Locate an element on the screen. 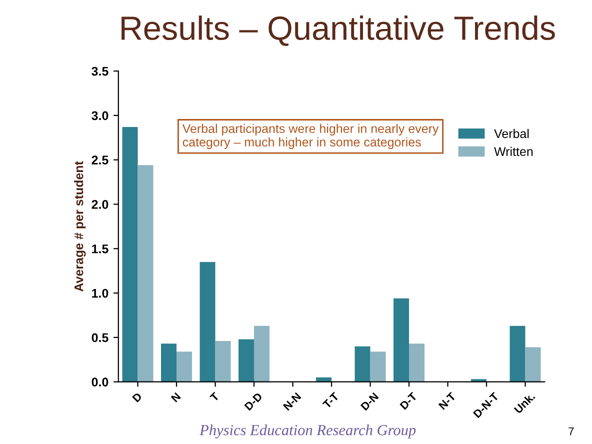 This screenshot has width=592, height=444. legend-label: Written is located at coordinates (513, 151).